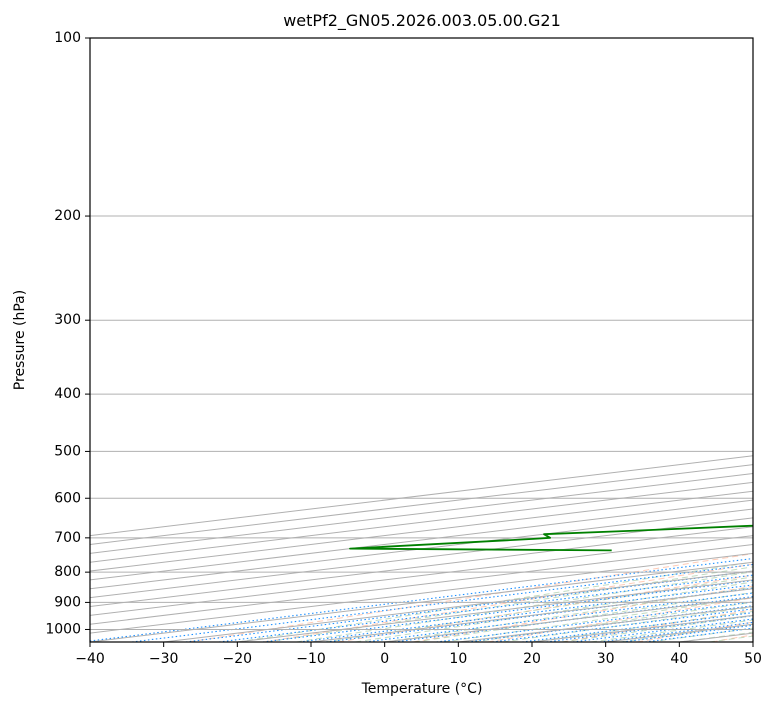 The image size is (775, 708). I want to click on y-tick-label: 200, so click(67, 216).